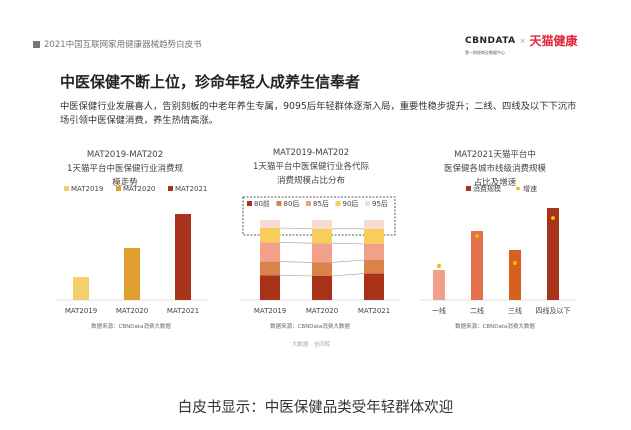 The image size is (631, 430). I want to click on legend-label: MAT2020, so click(139, 189).